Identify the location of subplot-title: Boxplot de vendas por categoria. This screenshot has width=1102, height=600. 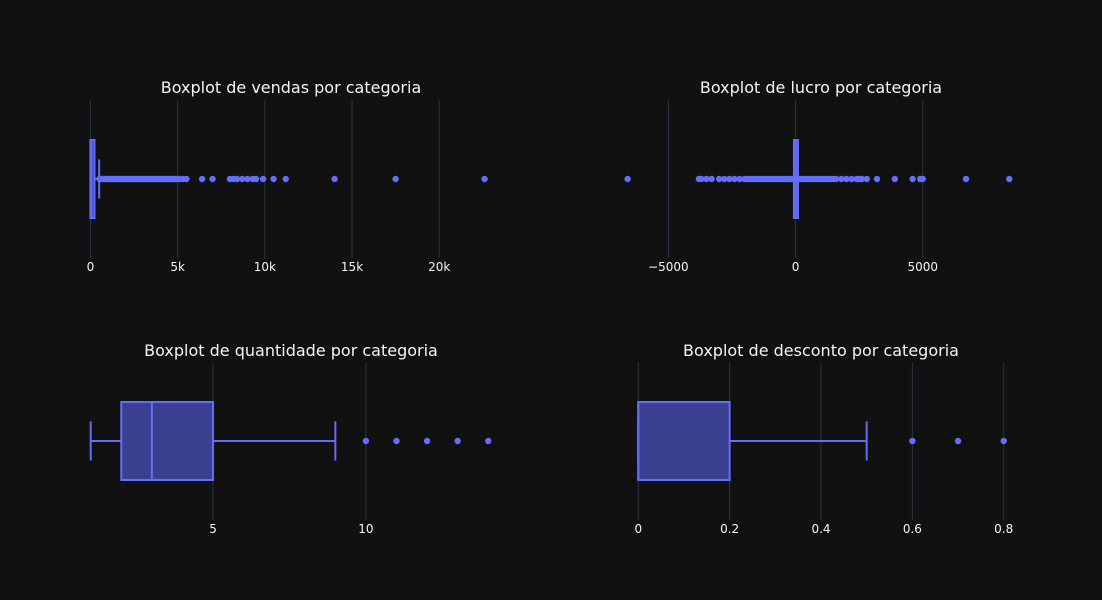
(291, 87).